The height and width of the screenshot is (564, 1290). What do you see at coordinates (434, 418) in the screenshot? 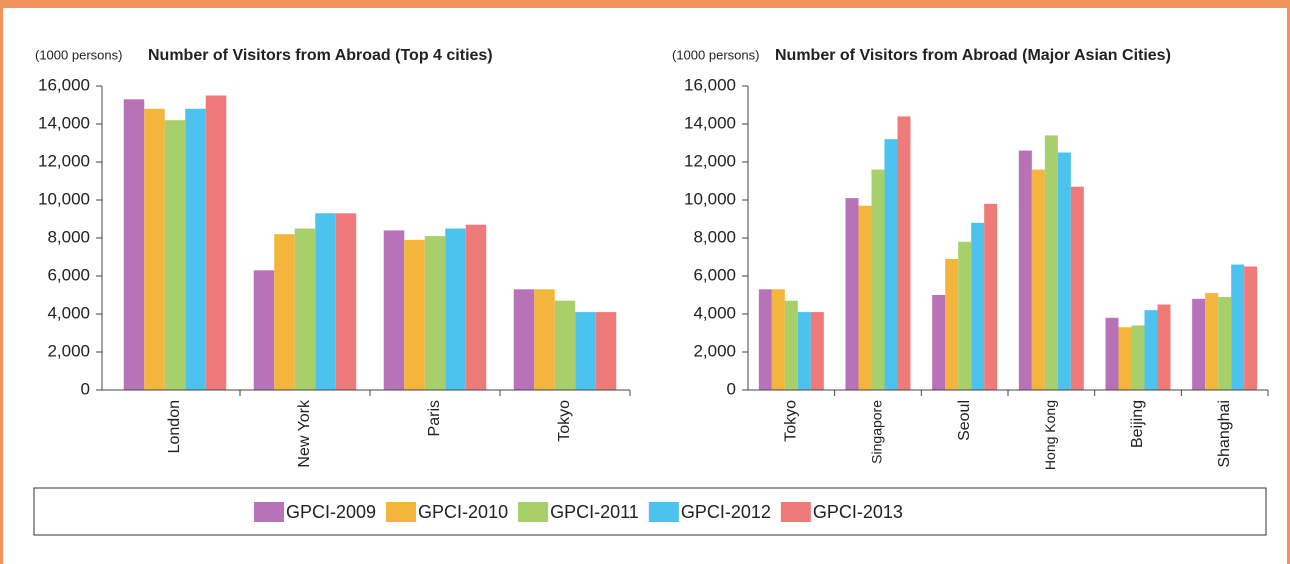
I see `x-tick-label: Paris` at bounding box center [434, 418].